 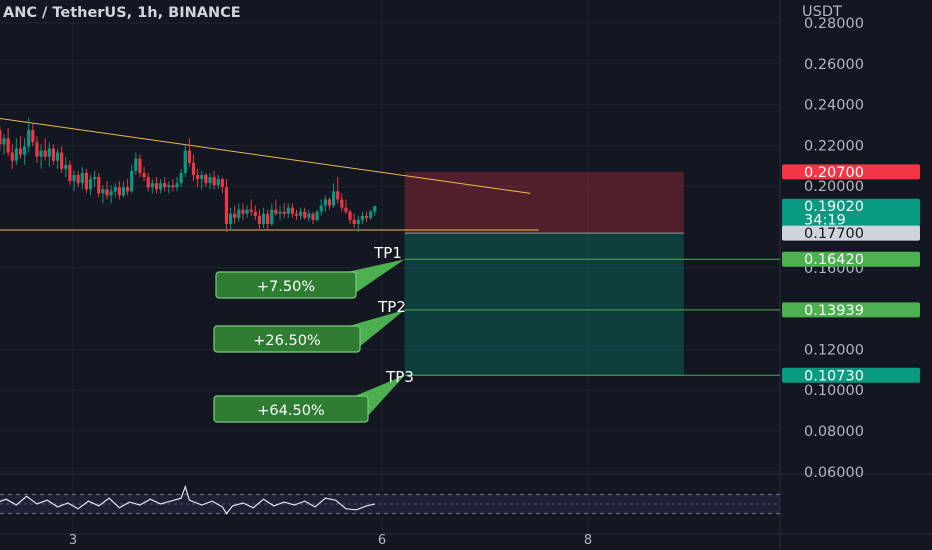 I want to click on price-tick-label: 0.08000, so click(x=834, y=432).